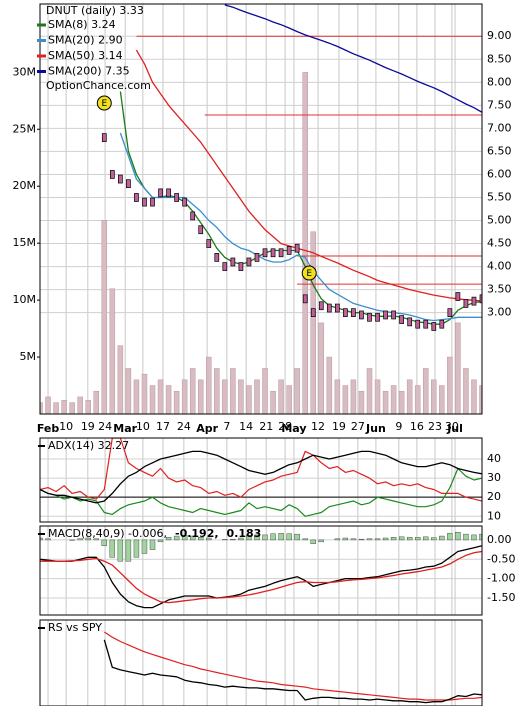 Image resolution: width=526 pixels, height=706 pixels. Describe the element at coordinates (207, 428) in the screenshot. I see `x-tick-label: Apr` at that location.